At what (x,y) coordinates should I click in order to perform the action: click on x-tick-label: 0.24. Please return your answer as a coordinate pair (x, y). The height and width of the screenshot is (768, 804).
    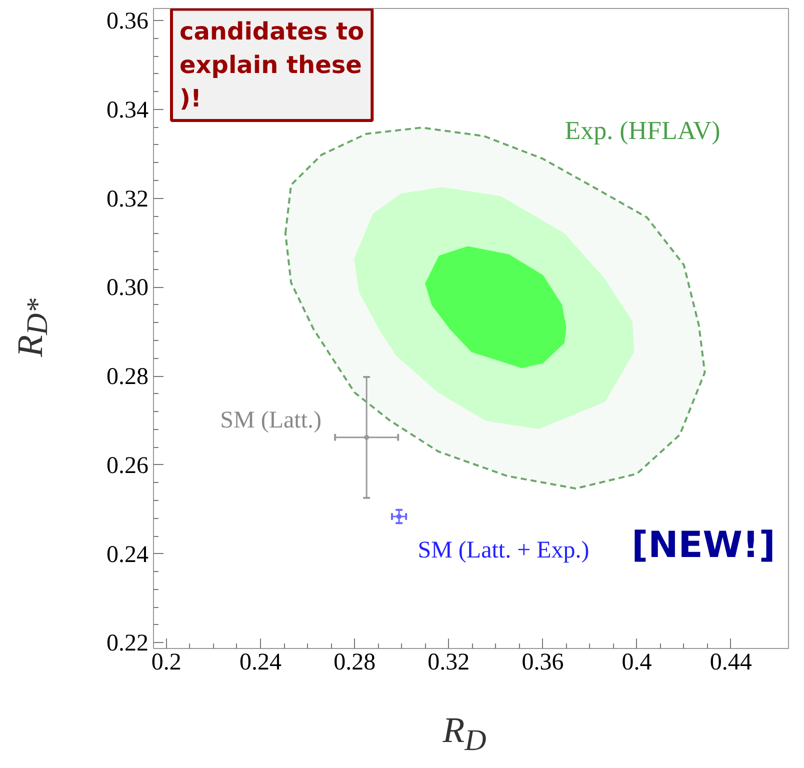
    Looking at the image, I should click on (261, 663).